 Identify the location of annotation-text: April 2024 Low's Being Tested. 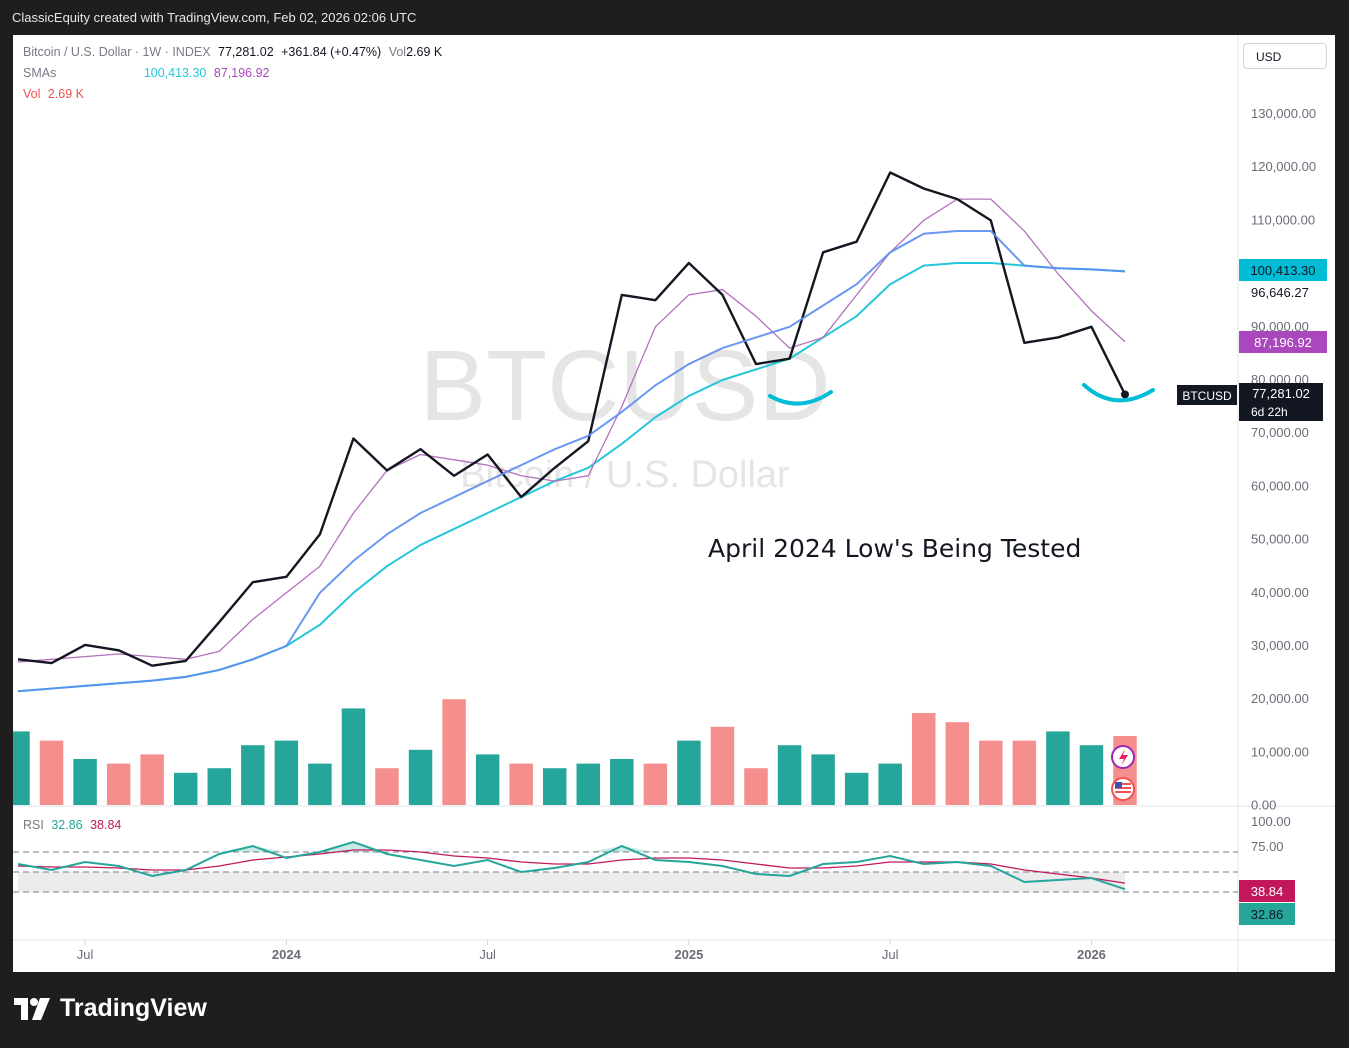
(894, 548).